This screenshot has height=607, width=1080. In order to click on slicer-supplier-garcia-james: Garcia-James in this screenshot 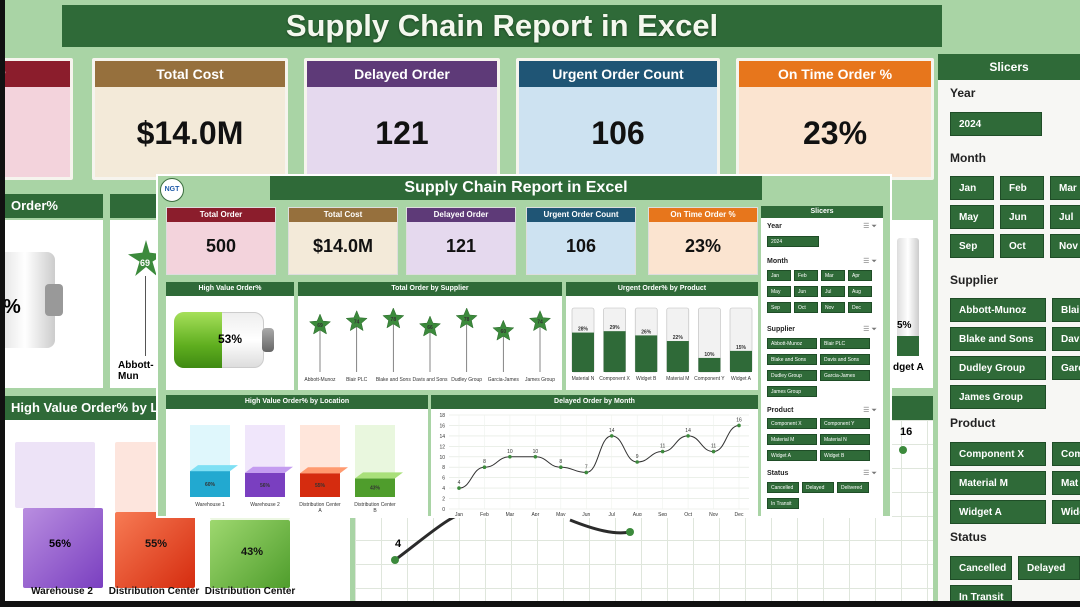, I will do `click(845, 375)`.